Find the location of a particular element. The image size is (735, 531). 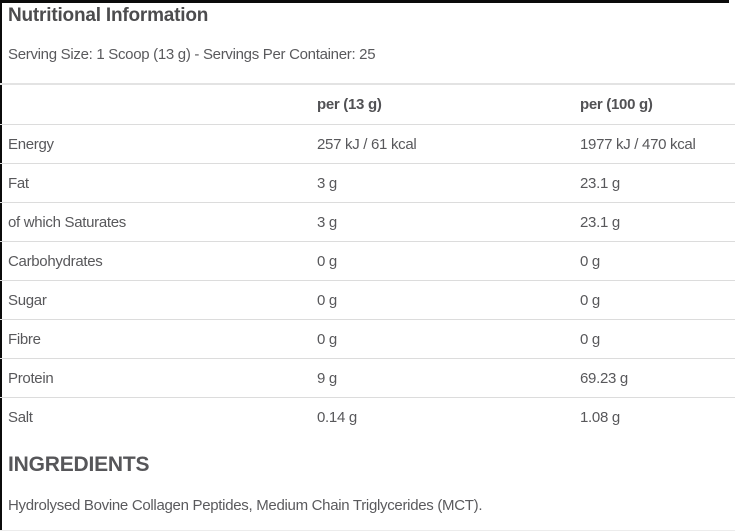

row-label: Carbohydrates is located at coordinates (55, 261).